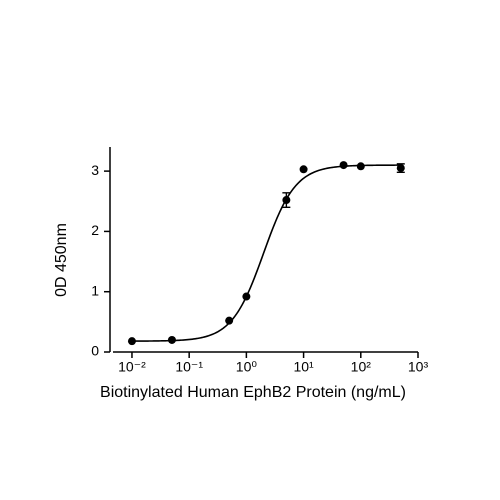  I want to click on y-axis-label: 0D 450nm, so click(61, 260).